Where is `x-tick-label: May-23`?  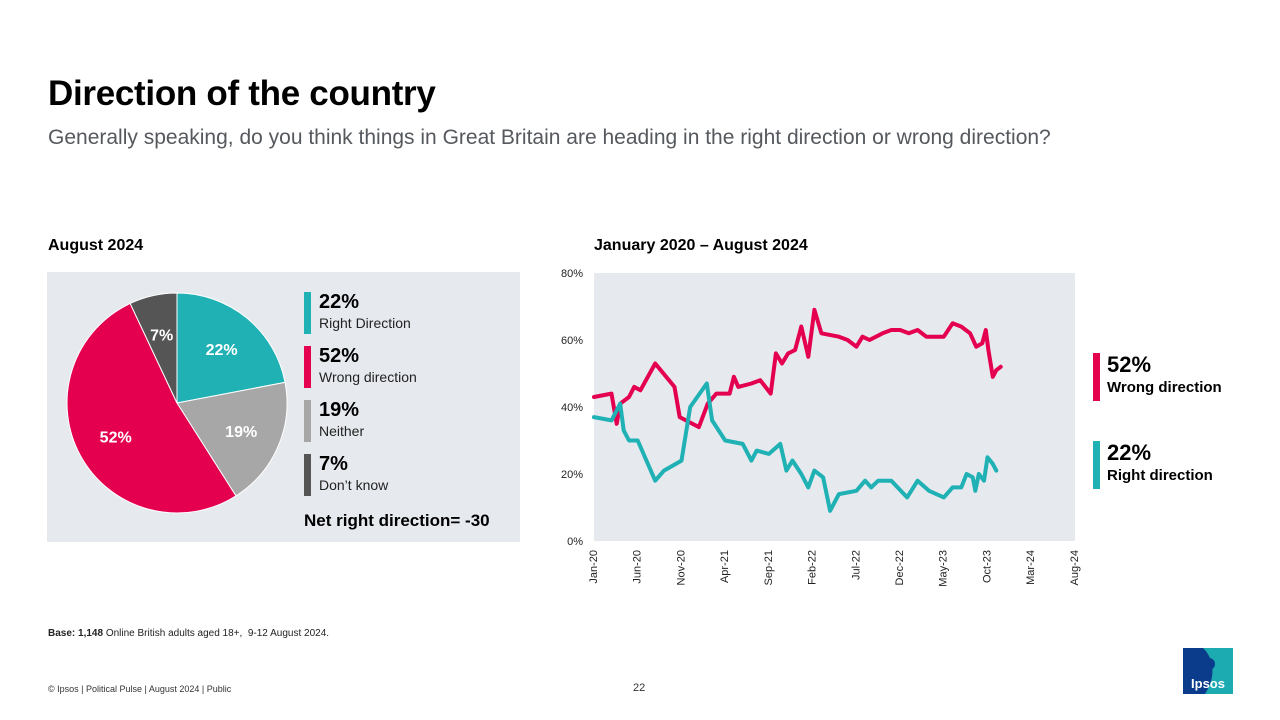 x-tick-label: May-23 is located at coordinates (944, 568).